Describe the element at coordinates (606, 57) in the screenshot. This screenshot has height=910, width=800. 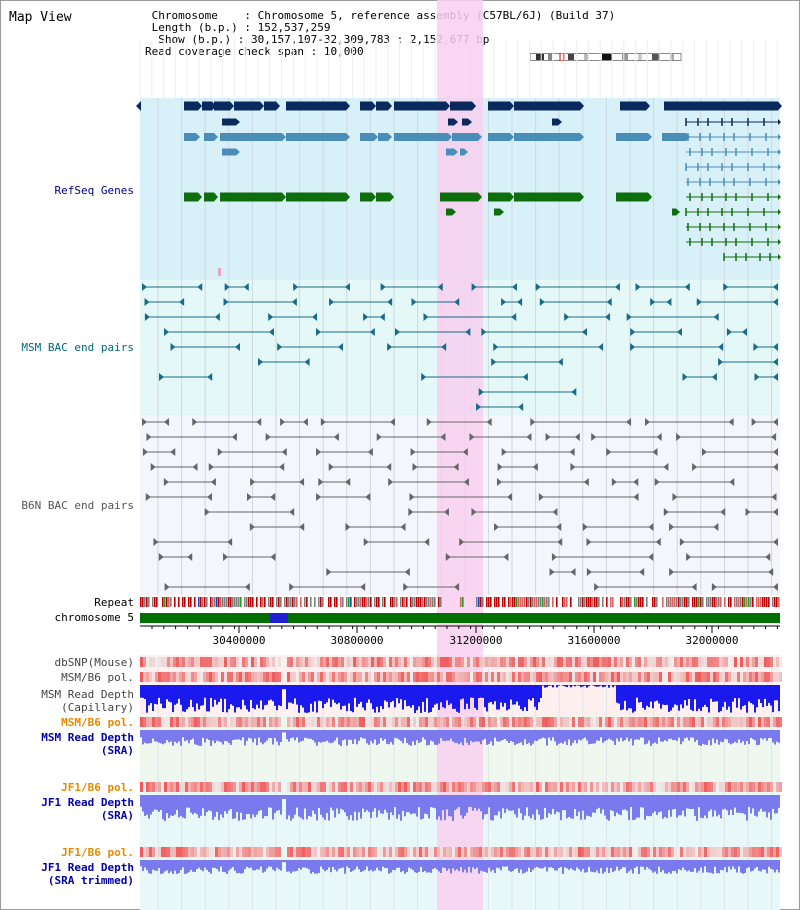
I see `chromosome-ideogram` at that location.